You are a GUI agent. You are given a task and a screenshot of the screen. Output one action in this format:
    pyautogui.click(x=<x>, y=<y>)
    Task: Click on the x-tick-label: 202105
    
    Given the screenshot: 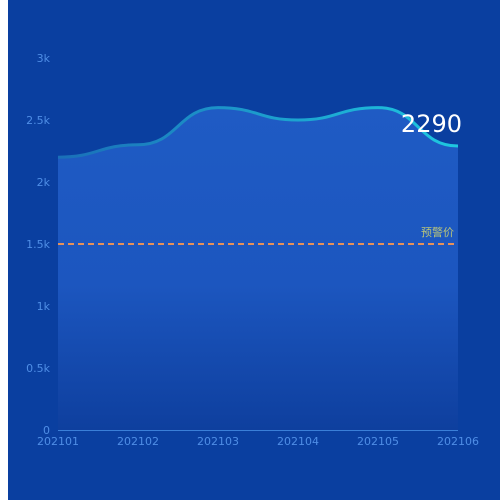 What is the action you would take?
    pyautogui.click(x=378, y=441)
    